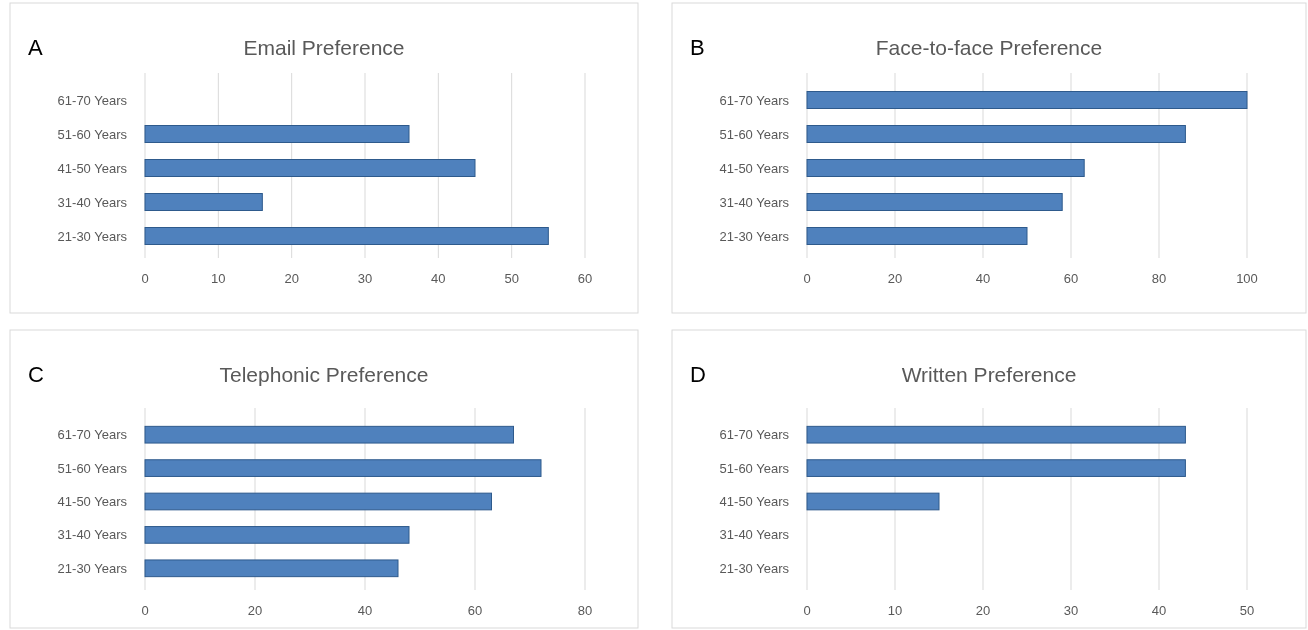 The height and width of the screenshot is (630, 1308). Describe the element at coordinates (989, 374) in the screenshot. I see `chart-title: Written Preference` at that location.